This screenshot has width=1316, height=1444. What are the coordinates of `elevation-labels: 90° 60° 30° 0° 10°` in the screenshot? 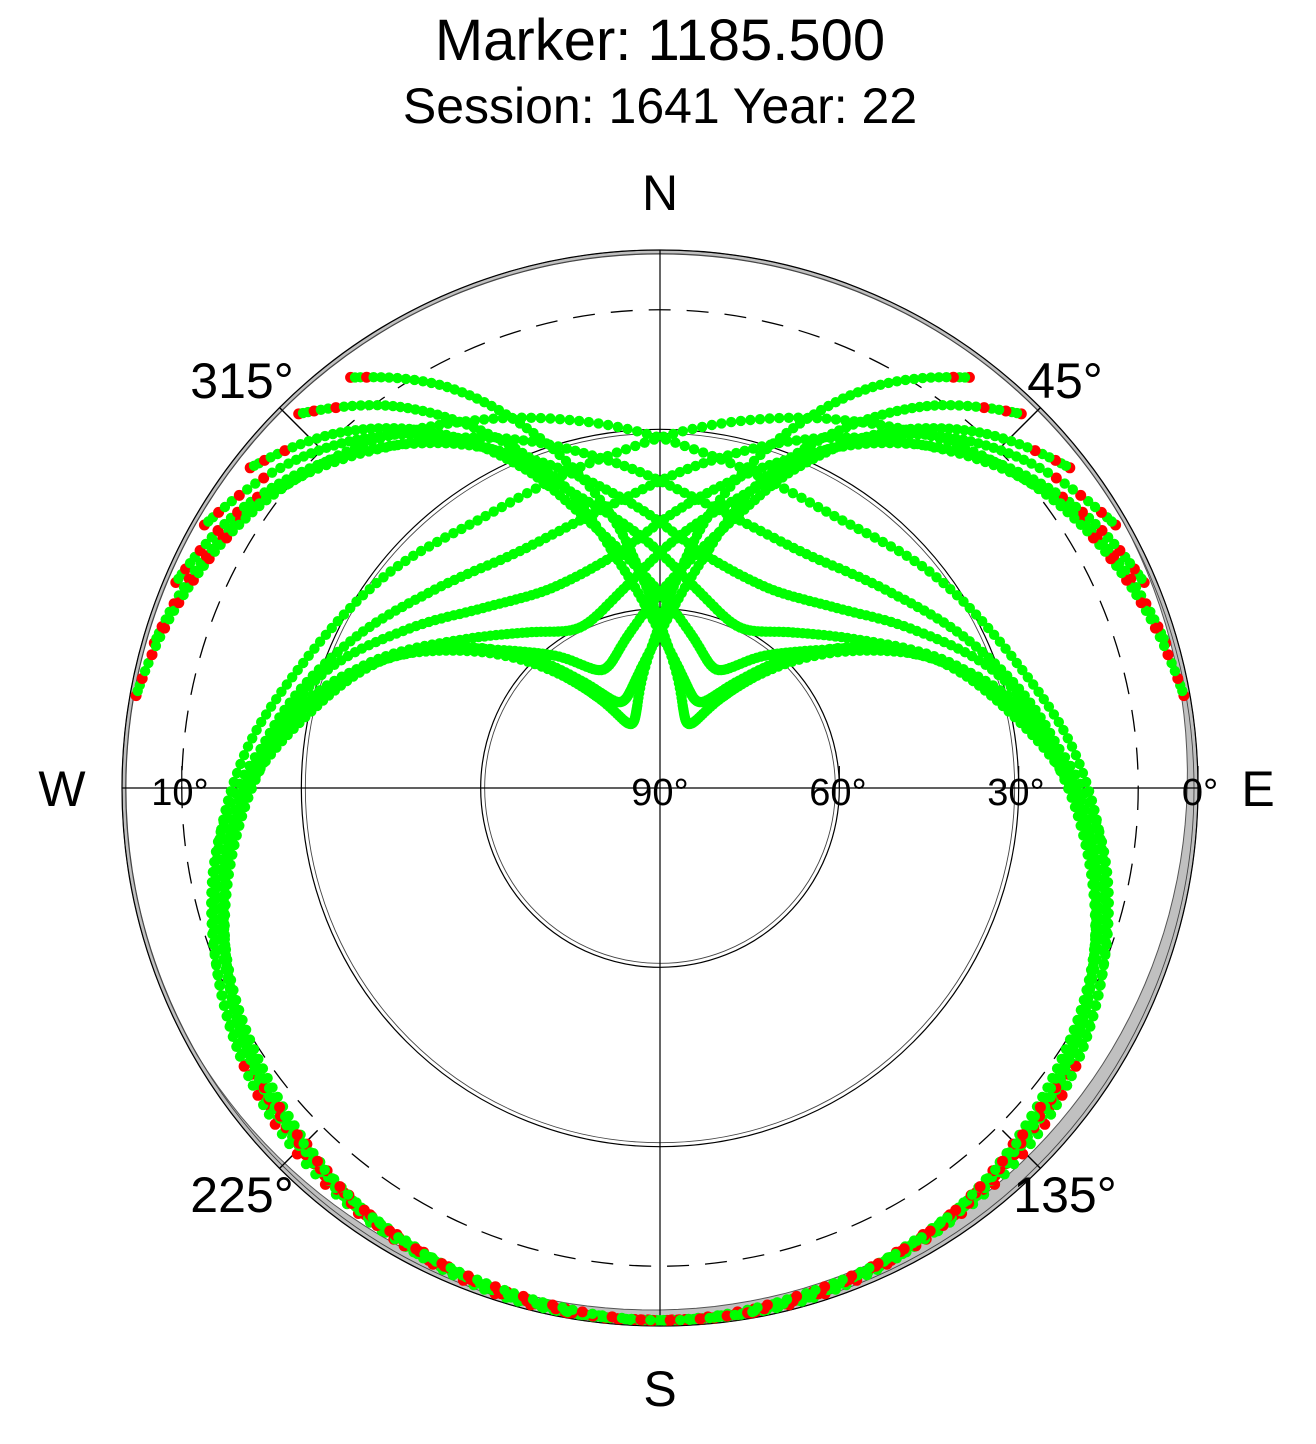 It's located at (684, 793).